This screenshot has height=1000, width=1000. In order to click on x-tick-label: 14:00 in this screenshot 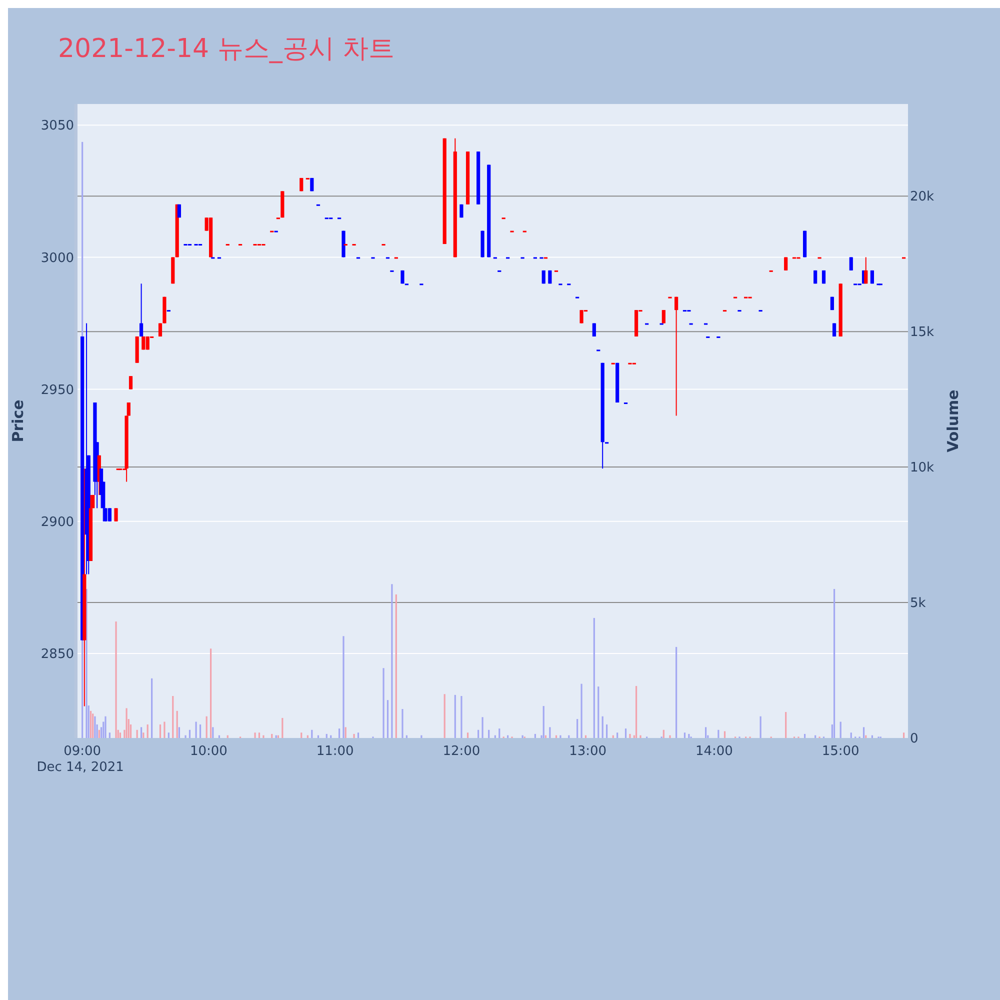, I will do `click(714, 751)`.